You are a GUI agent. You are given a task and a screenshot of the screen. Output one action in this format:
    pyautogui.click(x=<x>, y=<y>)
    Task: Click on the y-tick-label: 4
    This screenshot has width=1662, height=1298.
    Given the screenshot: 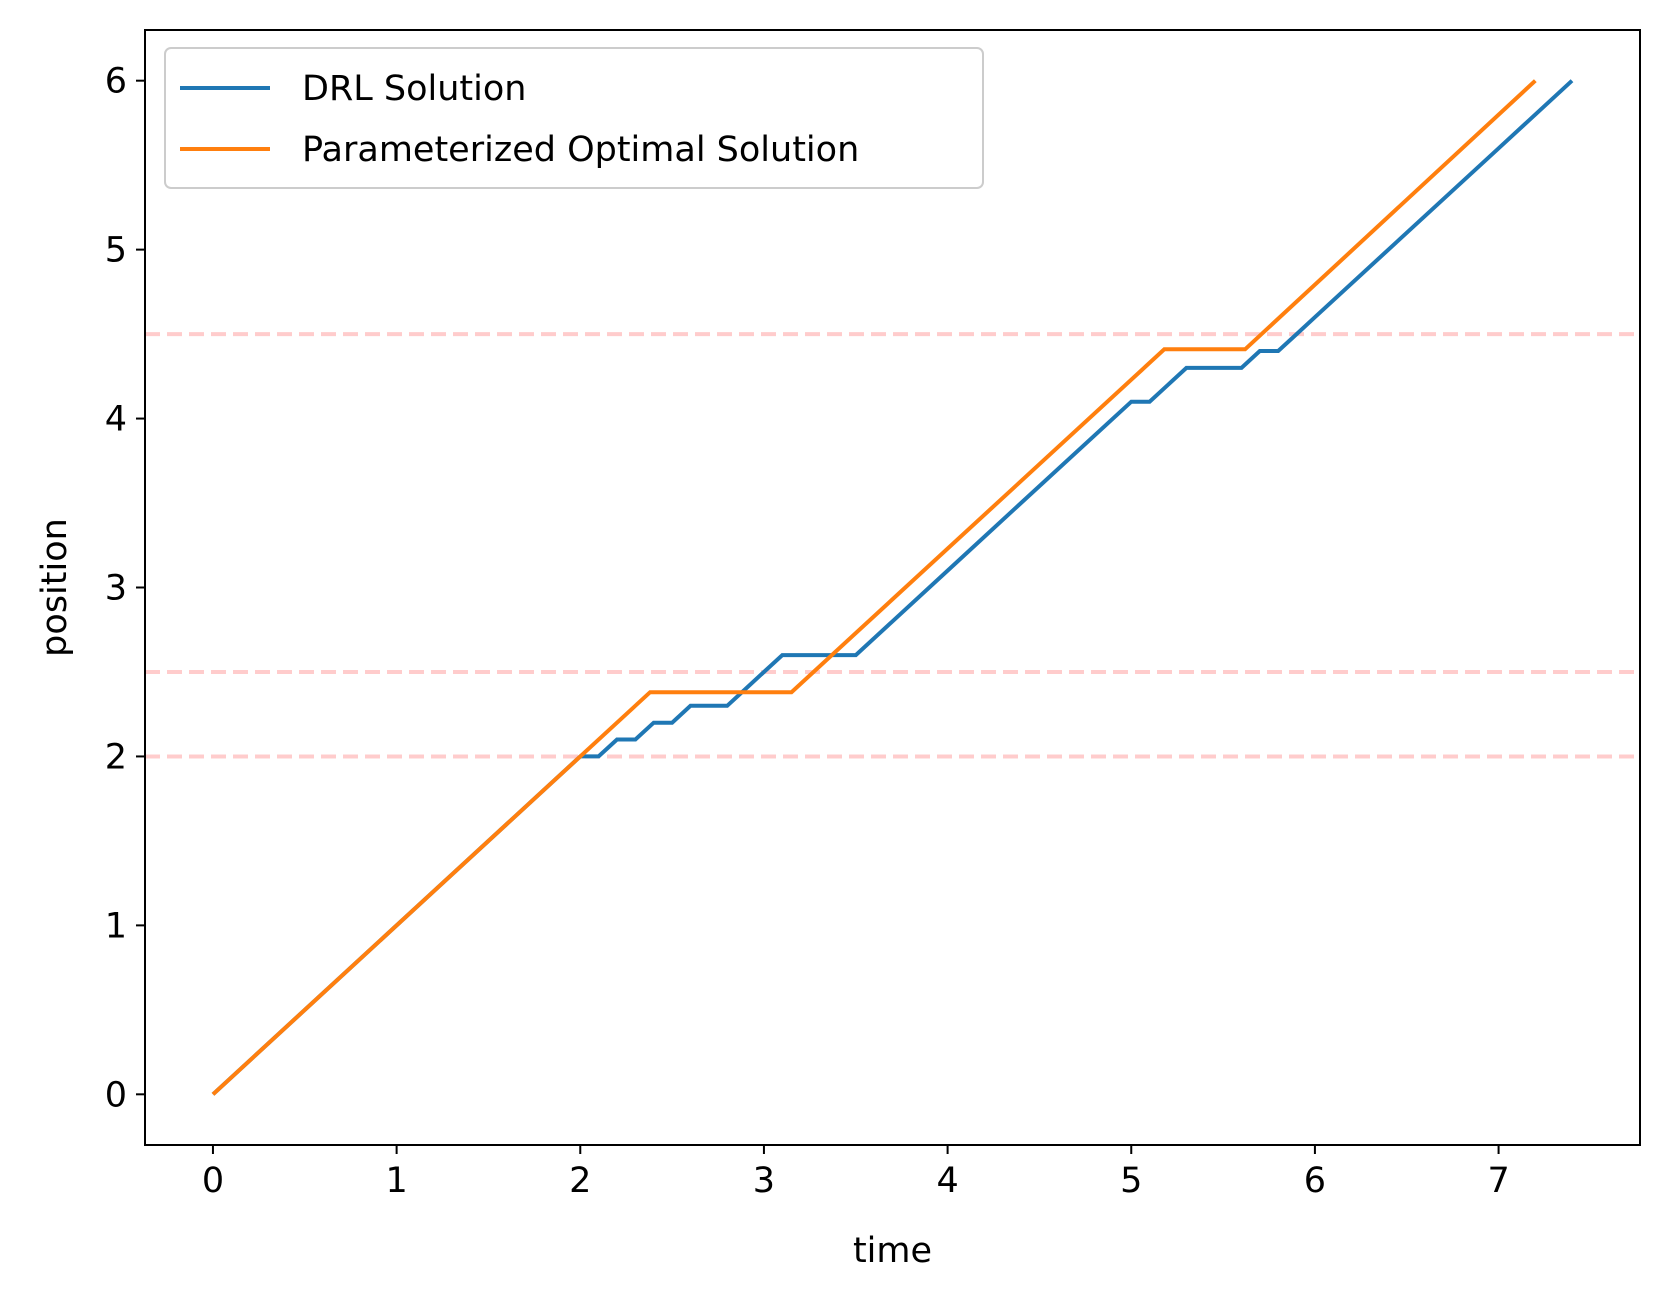 What is the action you would take?
    pyautogui.click(x=116, y=420)
    